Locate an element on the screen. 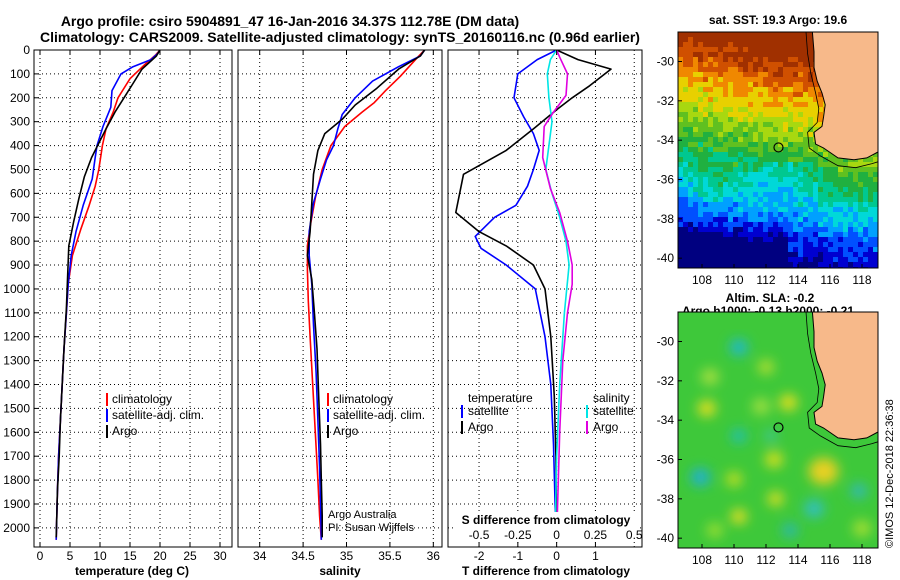  depth-tick-label: 600 is located at coordinates (20, 193).